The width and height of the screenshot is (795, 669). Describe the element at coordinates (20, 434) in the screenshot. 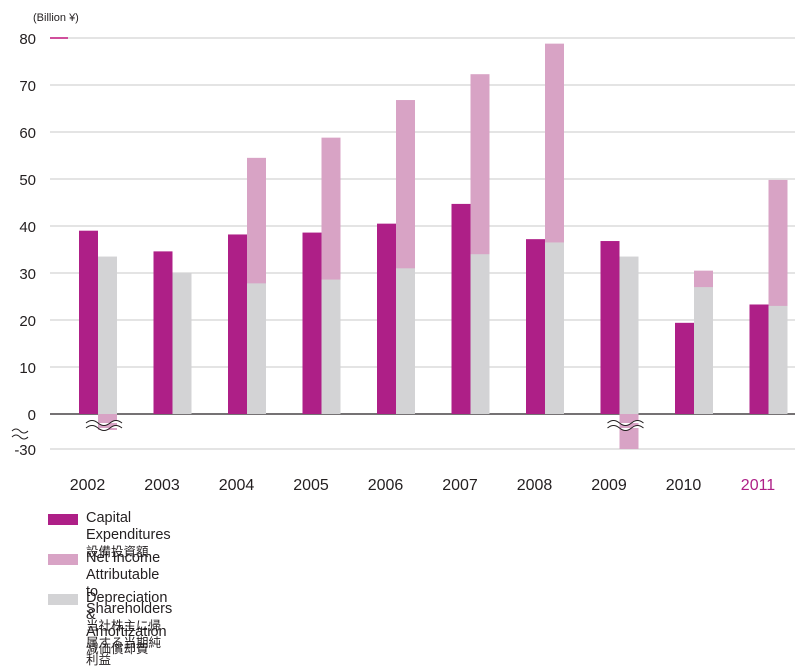

I see `axis-break-icon` at that location.